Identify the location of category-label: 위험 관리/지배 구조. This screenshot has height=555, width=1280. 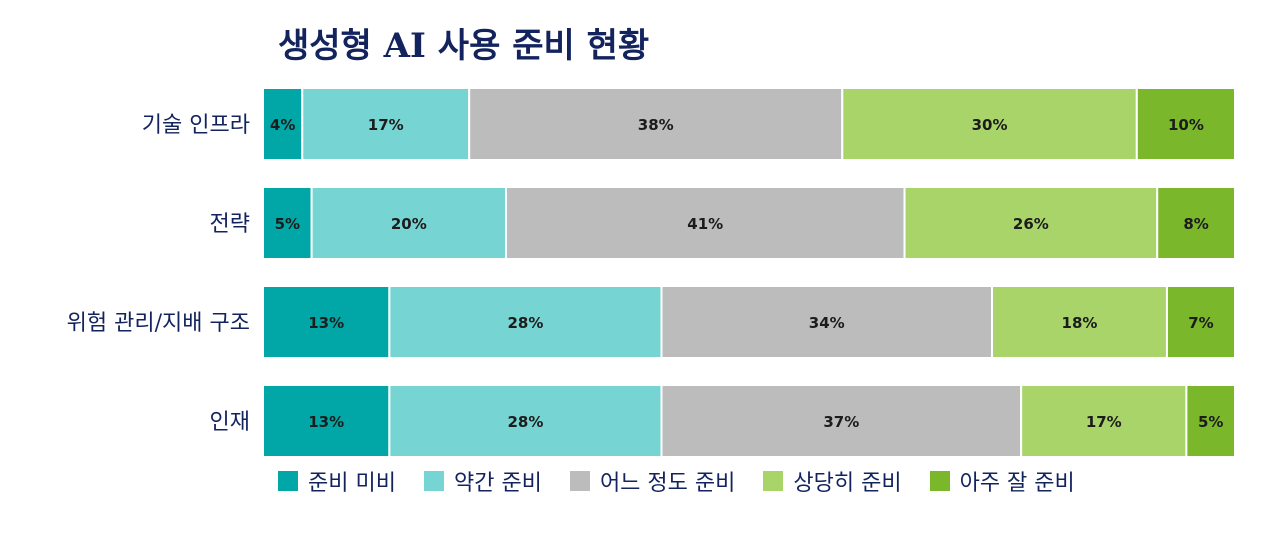
(158, 323).